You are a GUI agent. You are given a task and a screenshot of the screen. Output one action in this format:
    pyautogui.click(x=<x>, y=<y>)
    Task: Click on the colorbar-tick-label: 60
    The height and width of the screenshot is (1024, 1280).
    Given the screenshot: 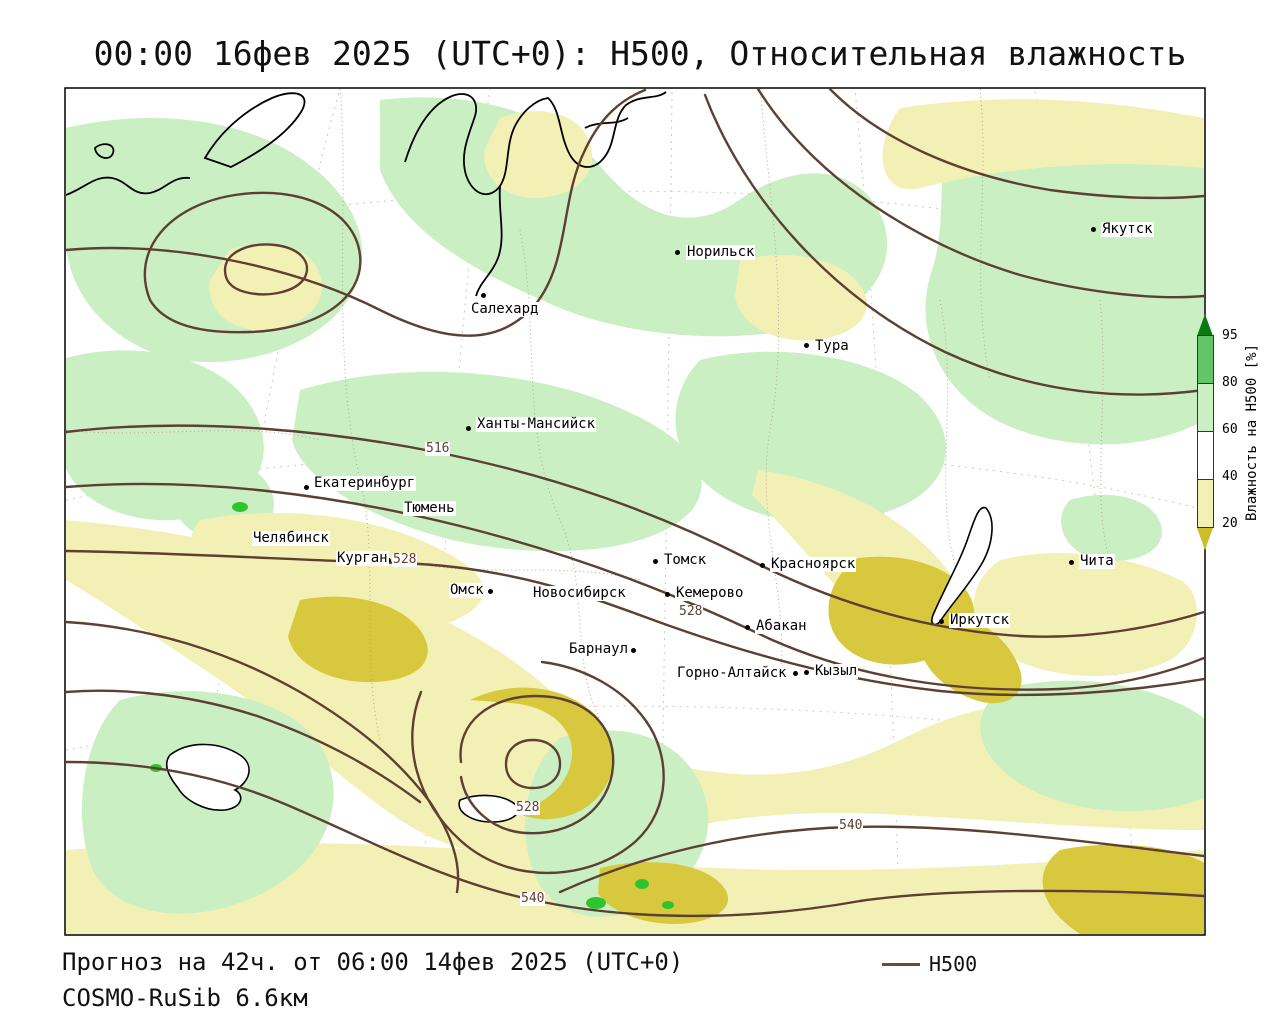 What is the action you would take?
    pyautogui.click(x=1230, y=429)
    